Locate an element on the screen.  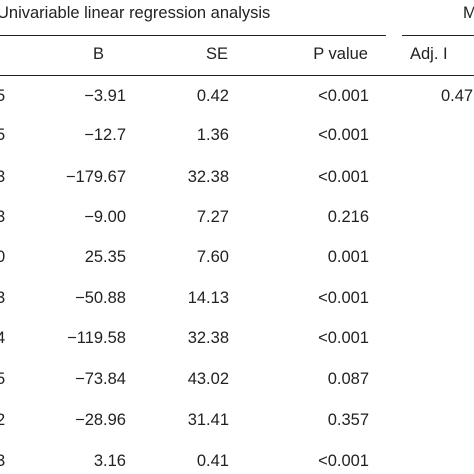
b-cell: 3.16 is located at coordinates (109, 461).